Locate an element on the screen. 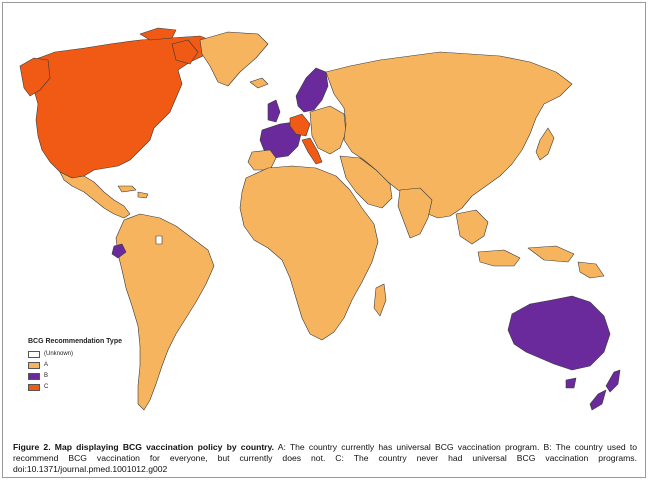  greenland is located at coordinates (234, 59).